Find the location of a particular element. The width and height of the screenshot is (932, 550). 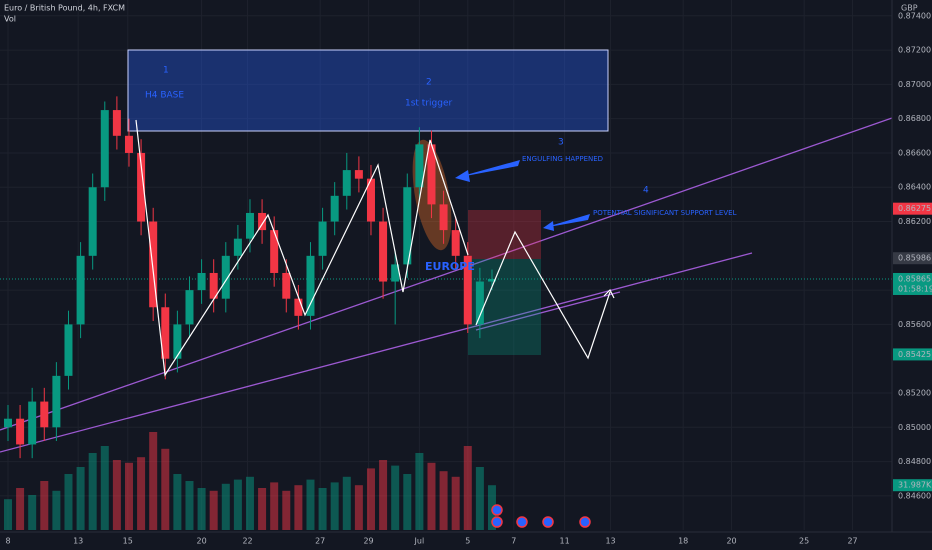

x-tick-label: 5 is located at coordinates (467, 541).